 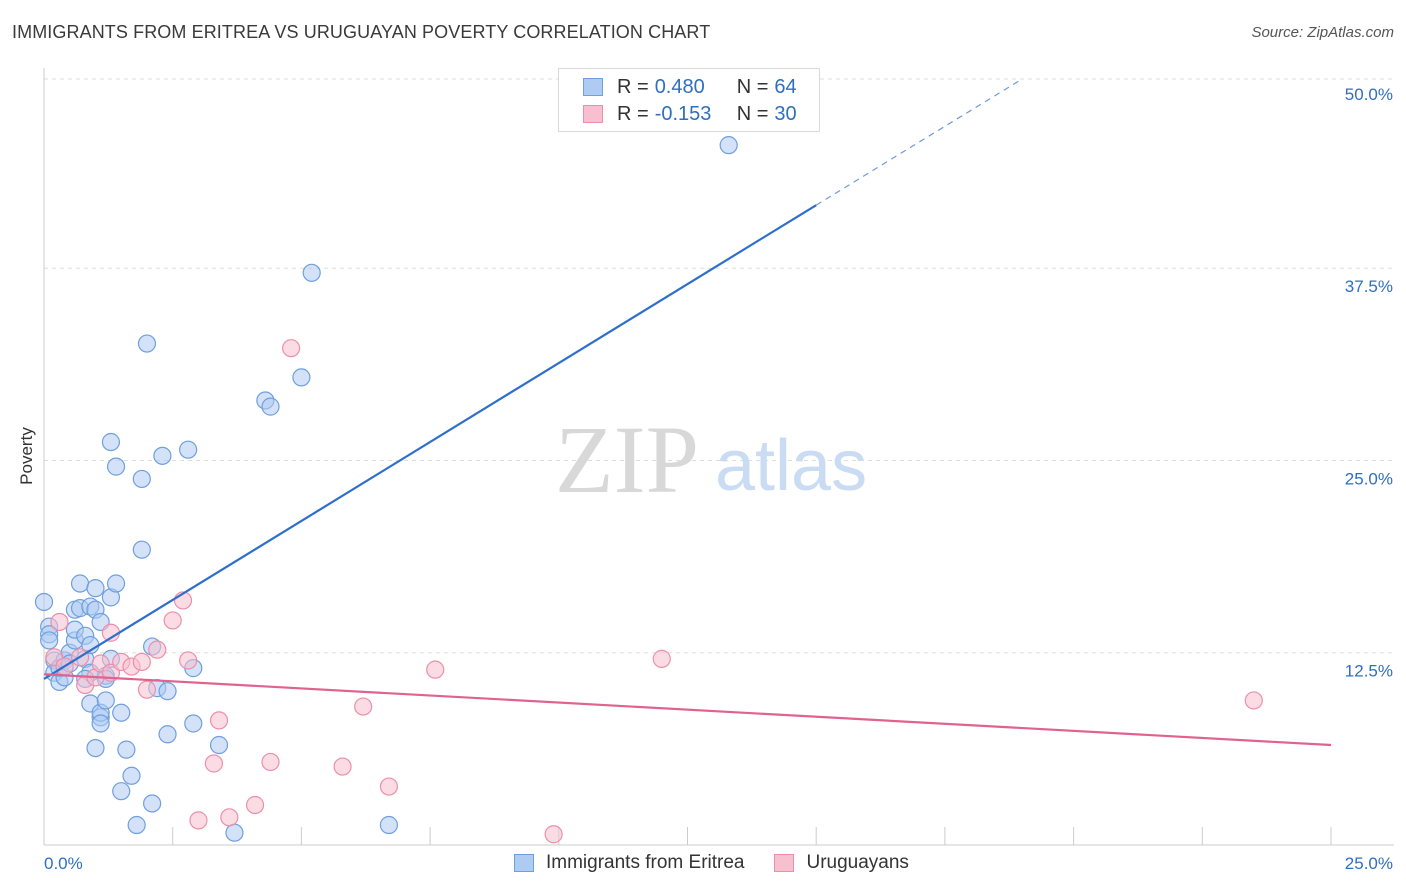 What do you see at coordinates (26, 456) in the screenshot?
I see `y-axis-label: Poverty` at bounding box center [26, 456].